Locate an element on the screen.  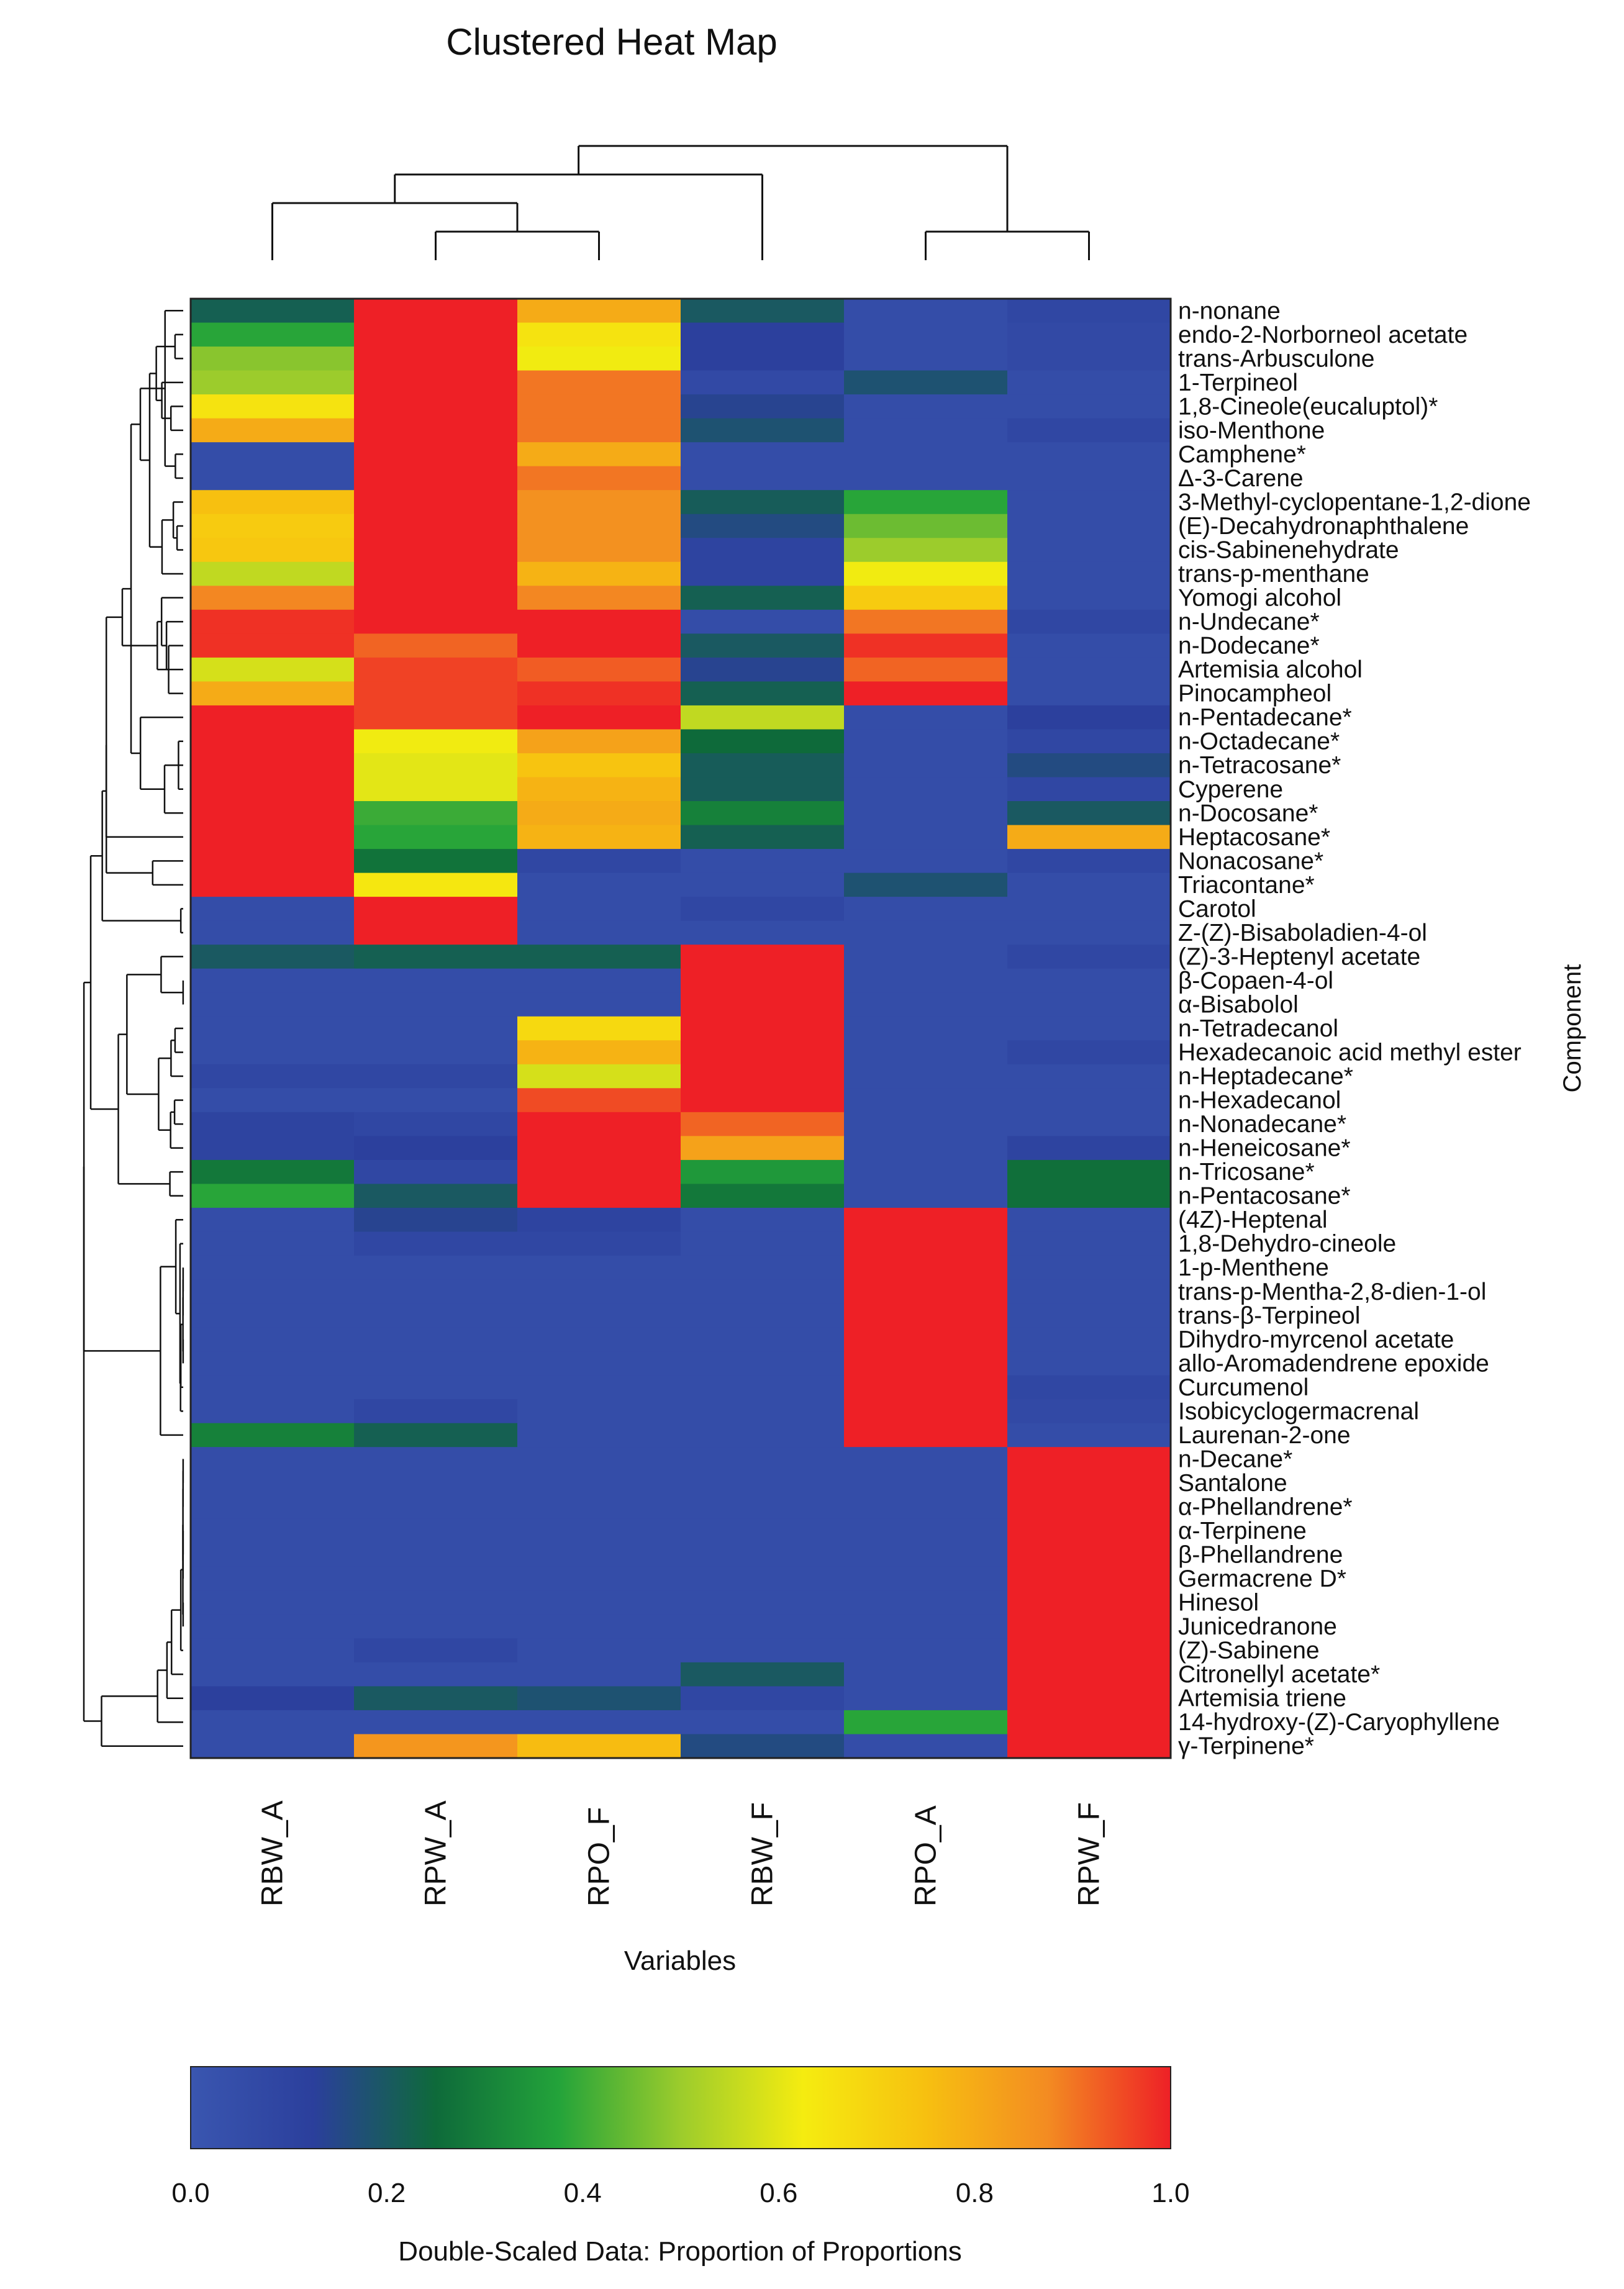
row-label: n-Dodecane* is located at coordinates (1249, 646).